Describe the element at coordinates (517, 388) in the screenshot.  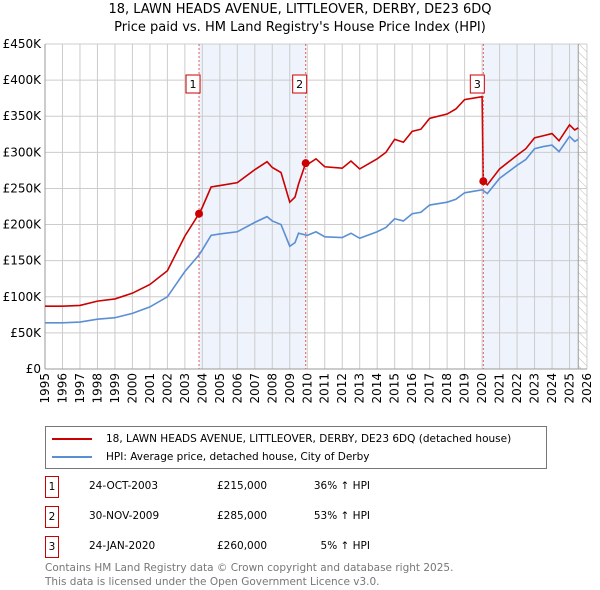
I see `x-tick-label: 2022` at that location.